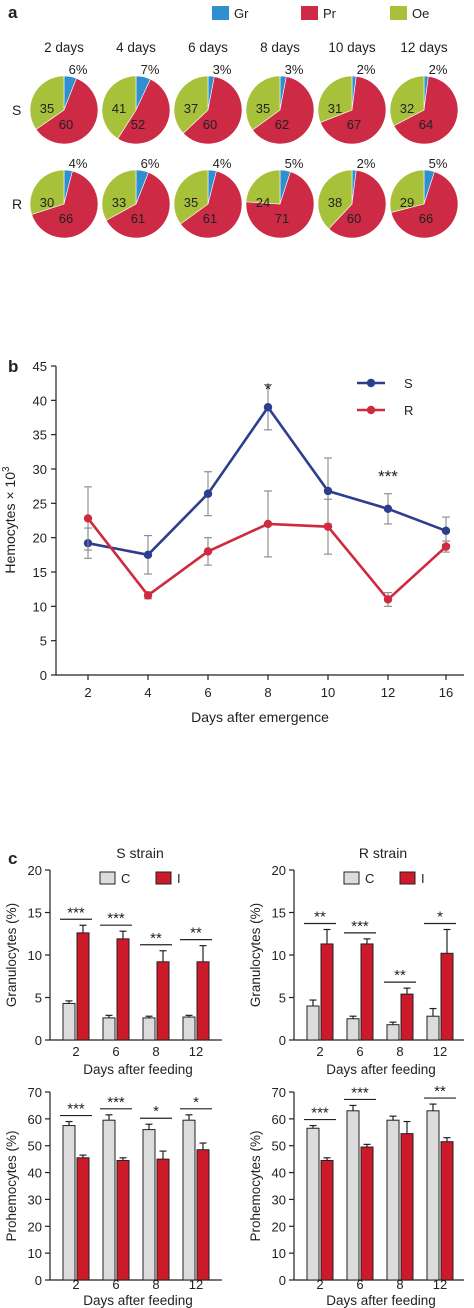  I want to click on x-tick-label: 4, so click(147, 692).